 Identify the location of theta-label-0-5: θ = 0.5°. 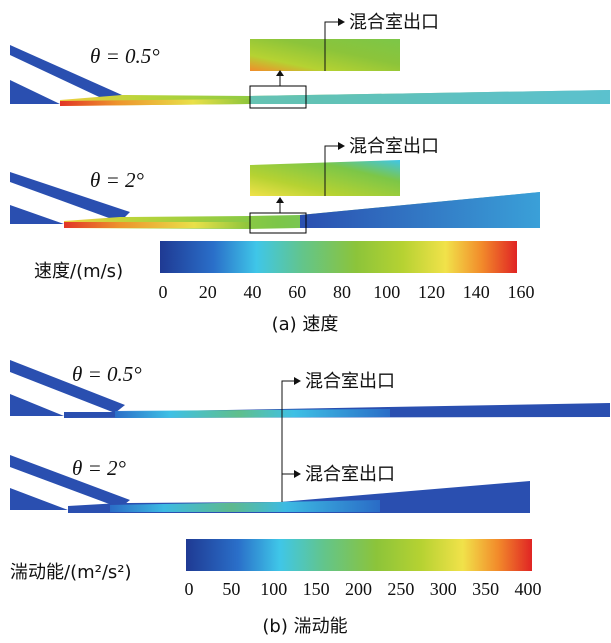
(125, 56).